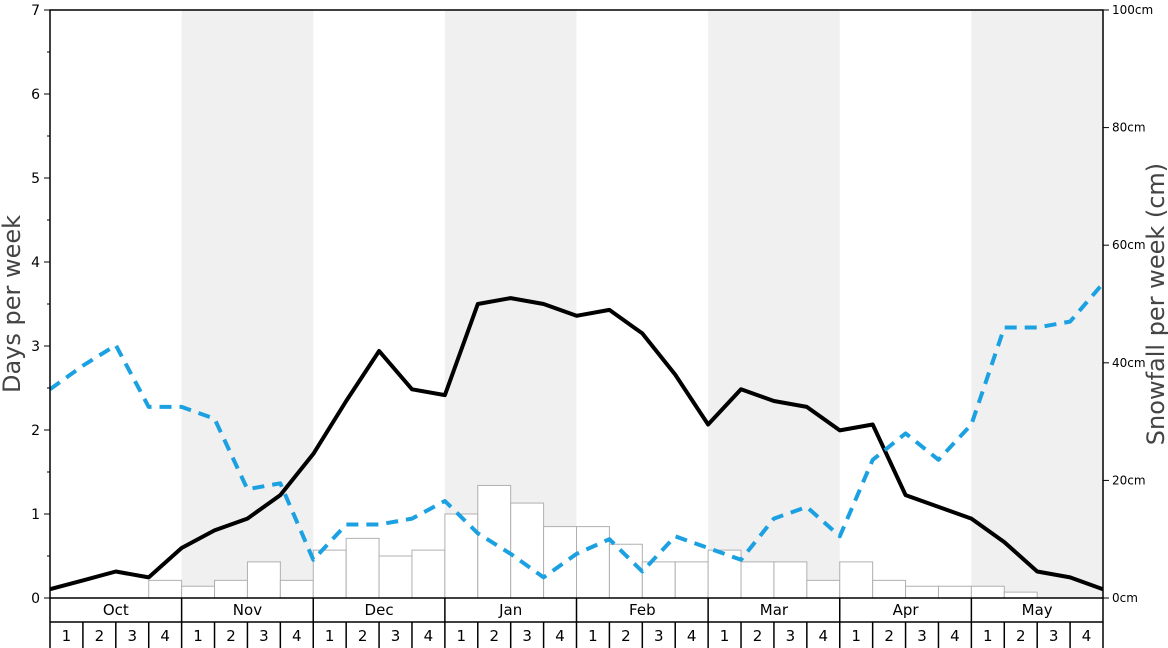 The height and width of the screenshot is (648, 1168). I want to click on week-label-mar-2: 2, so click(758, 636).